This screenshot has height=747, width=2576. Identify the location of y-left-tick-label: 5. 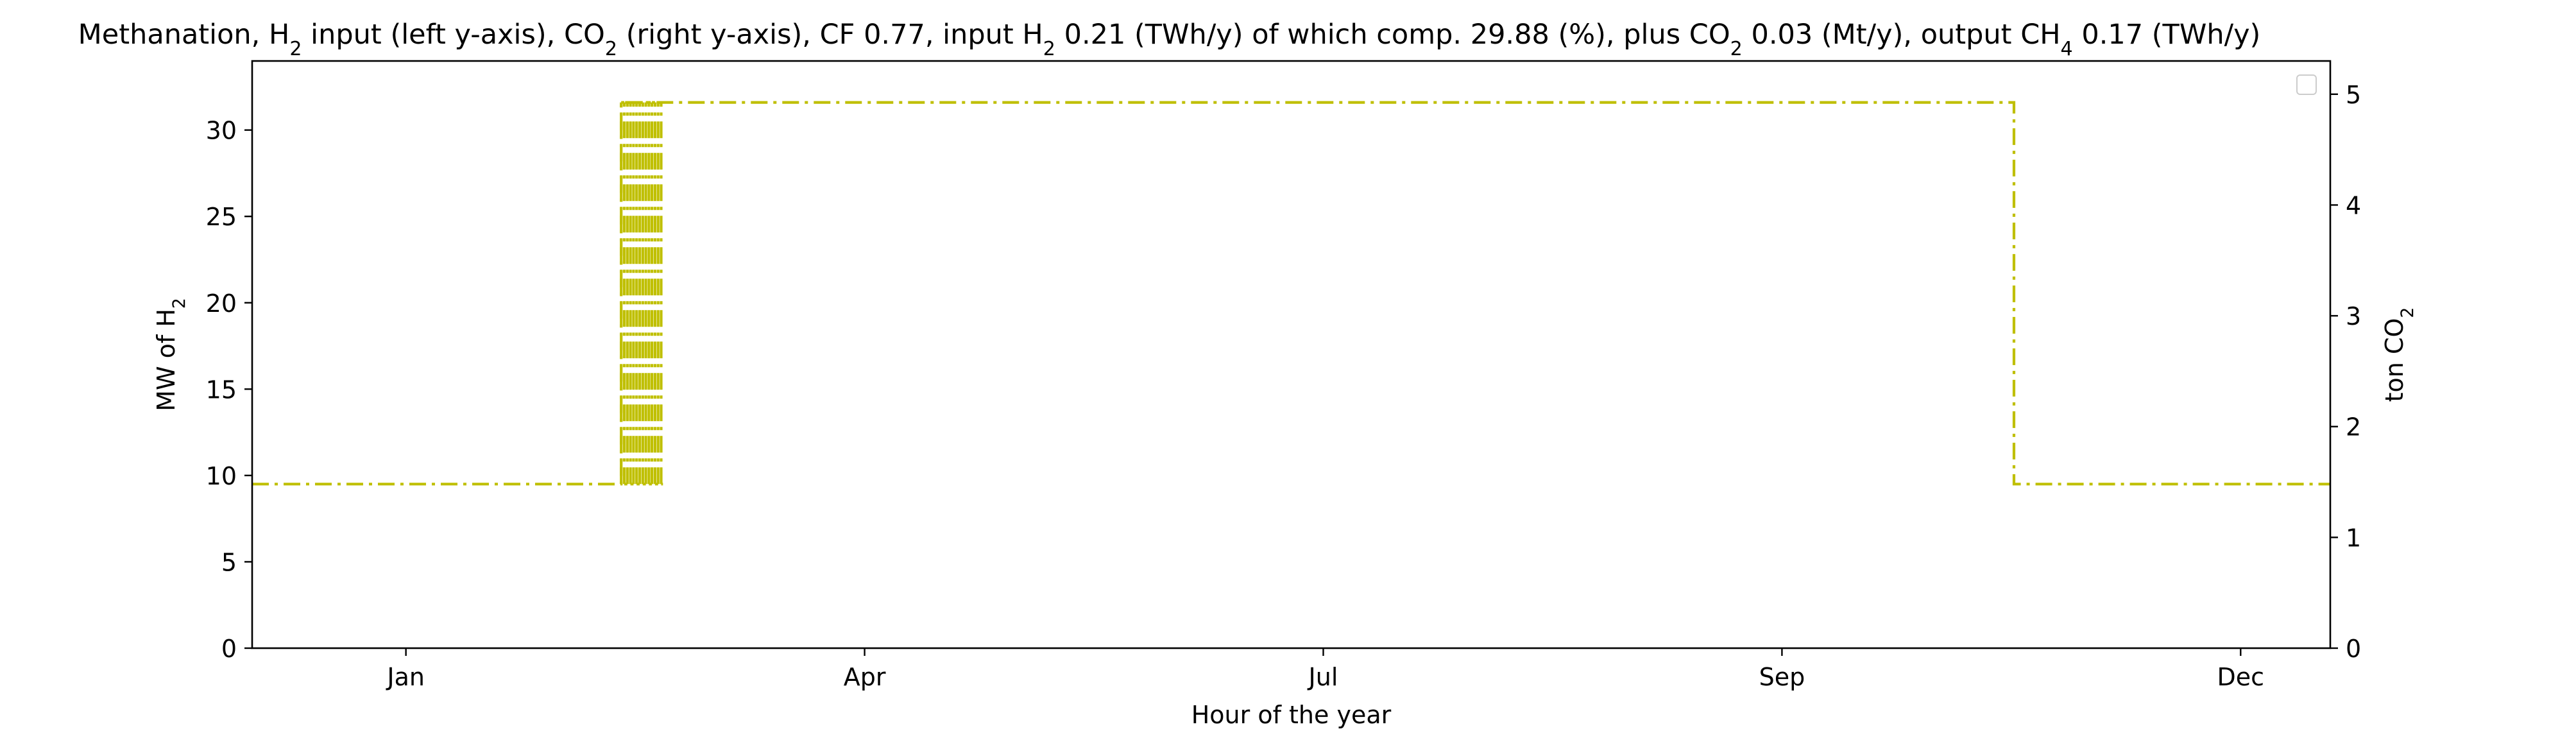
(229, 562).